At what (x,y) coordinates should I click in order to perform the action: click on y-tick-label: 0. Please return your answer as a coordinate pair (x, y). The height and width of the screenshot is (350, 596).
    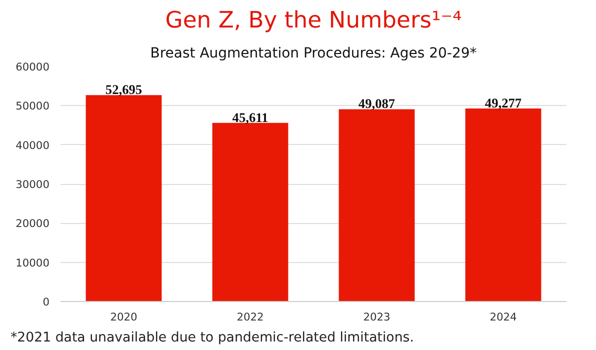
    Looking at the image, I should click on (46, 302).